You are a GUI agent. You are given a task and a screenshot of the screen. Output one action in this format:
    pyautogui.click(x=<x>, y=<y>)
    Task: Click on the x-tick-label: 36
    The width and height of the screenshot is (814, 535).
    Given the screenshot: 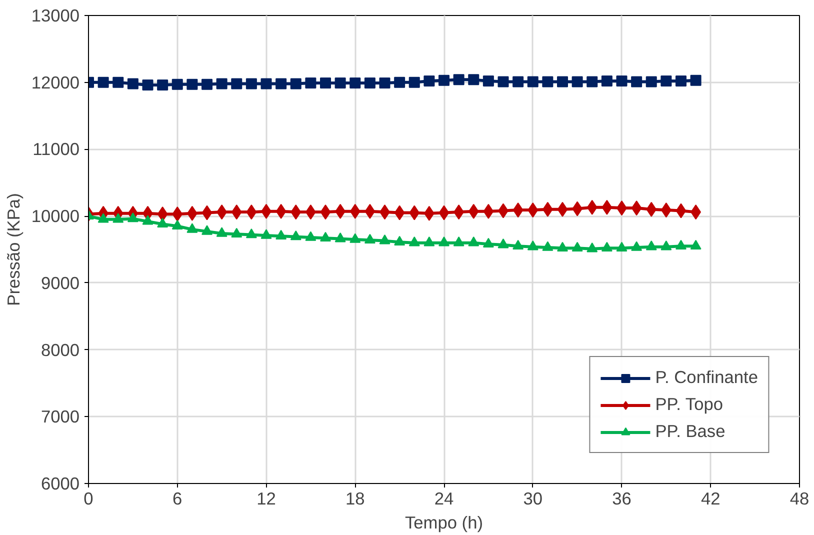 What is the action you would take?
    pyautogui.click(x=622, y=498)
    